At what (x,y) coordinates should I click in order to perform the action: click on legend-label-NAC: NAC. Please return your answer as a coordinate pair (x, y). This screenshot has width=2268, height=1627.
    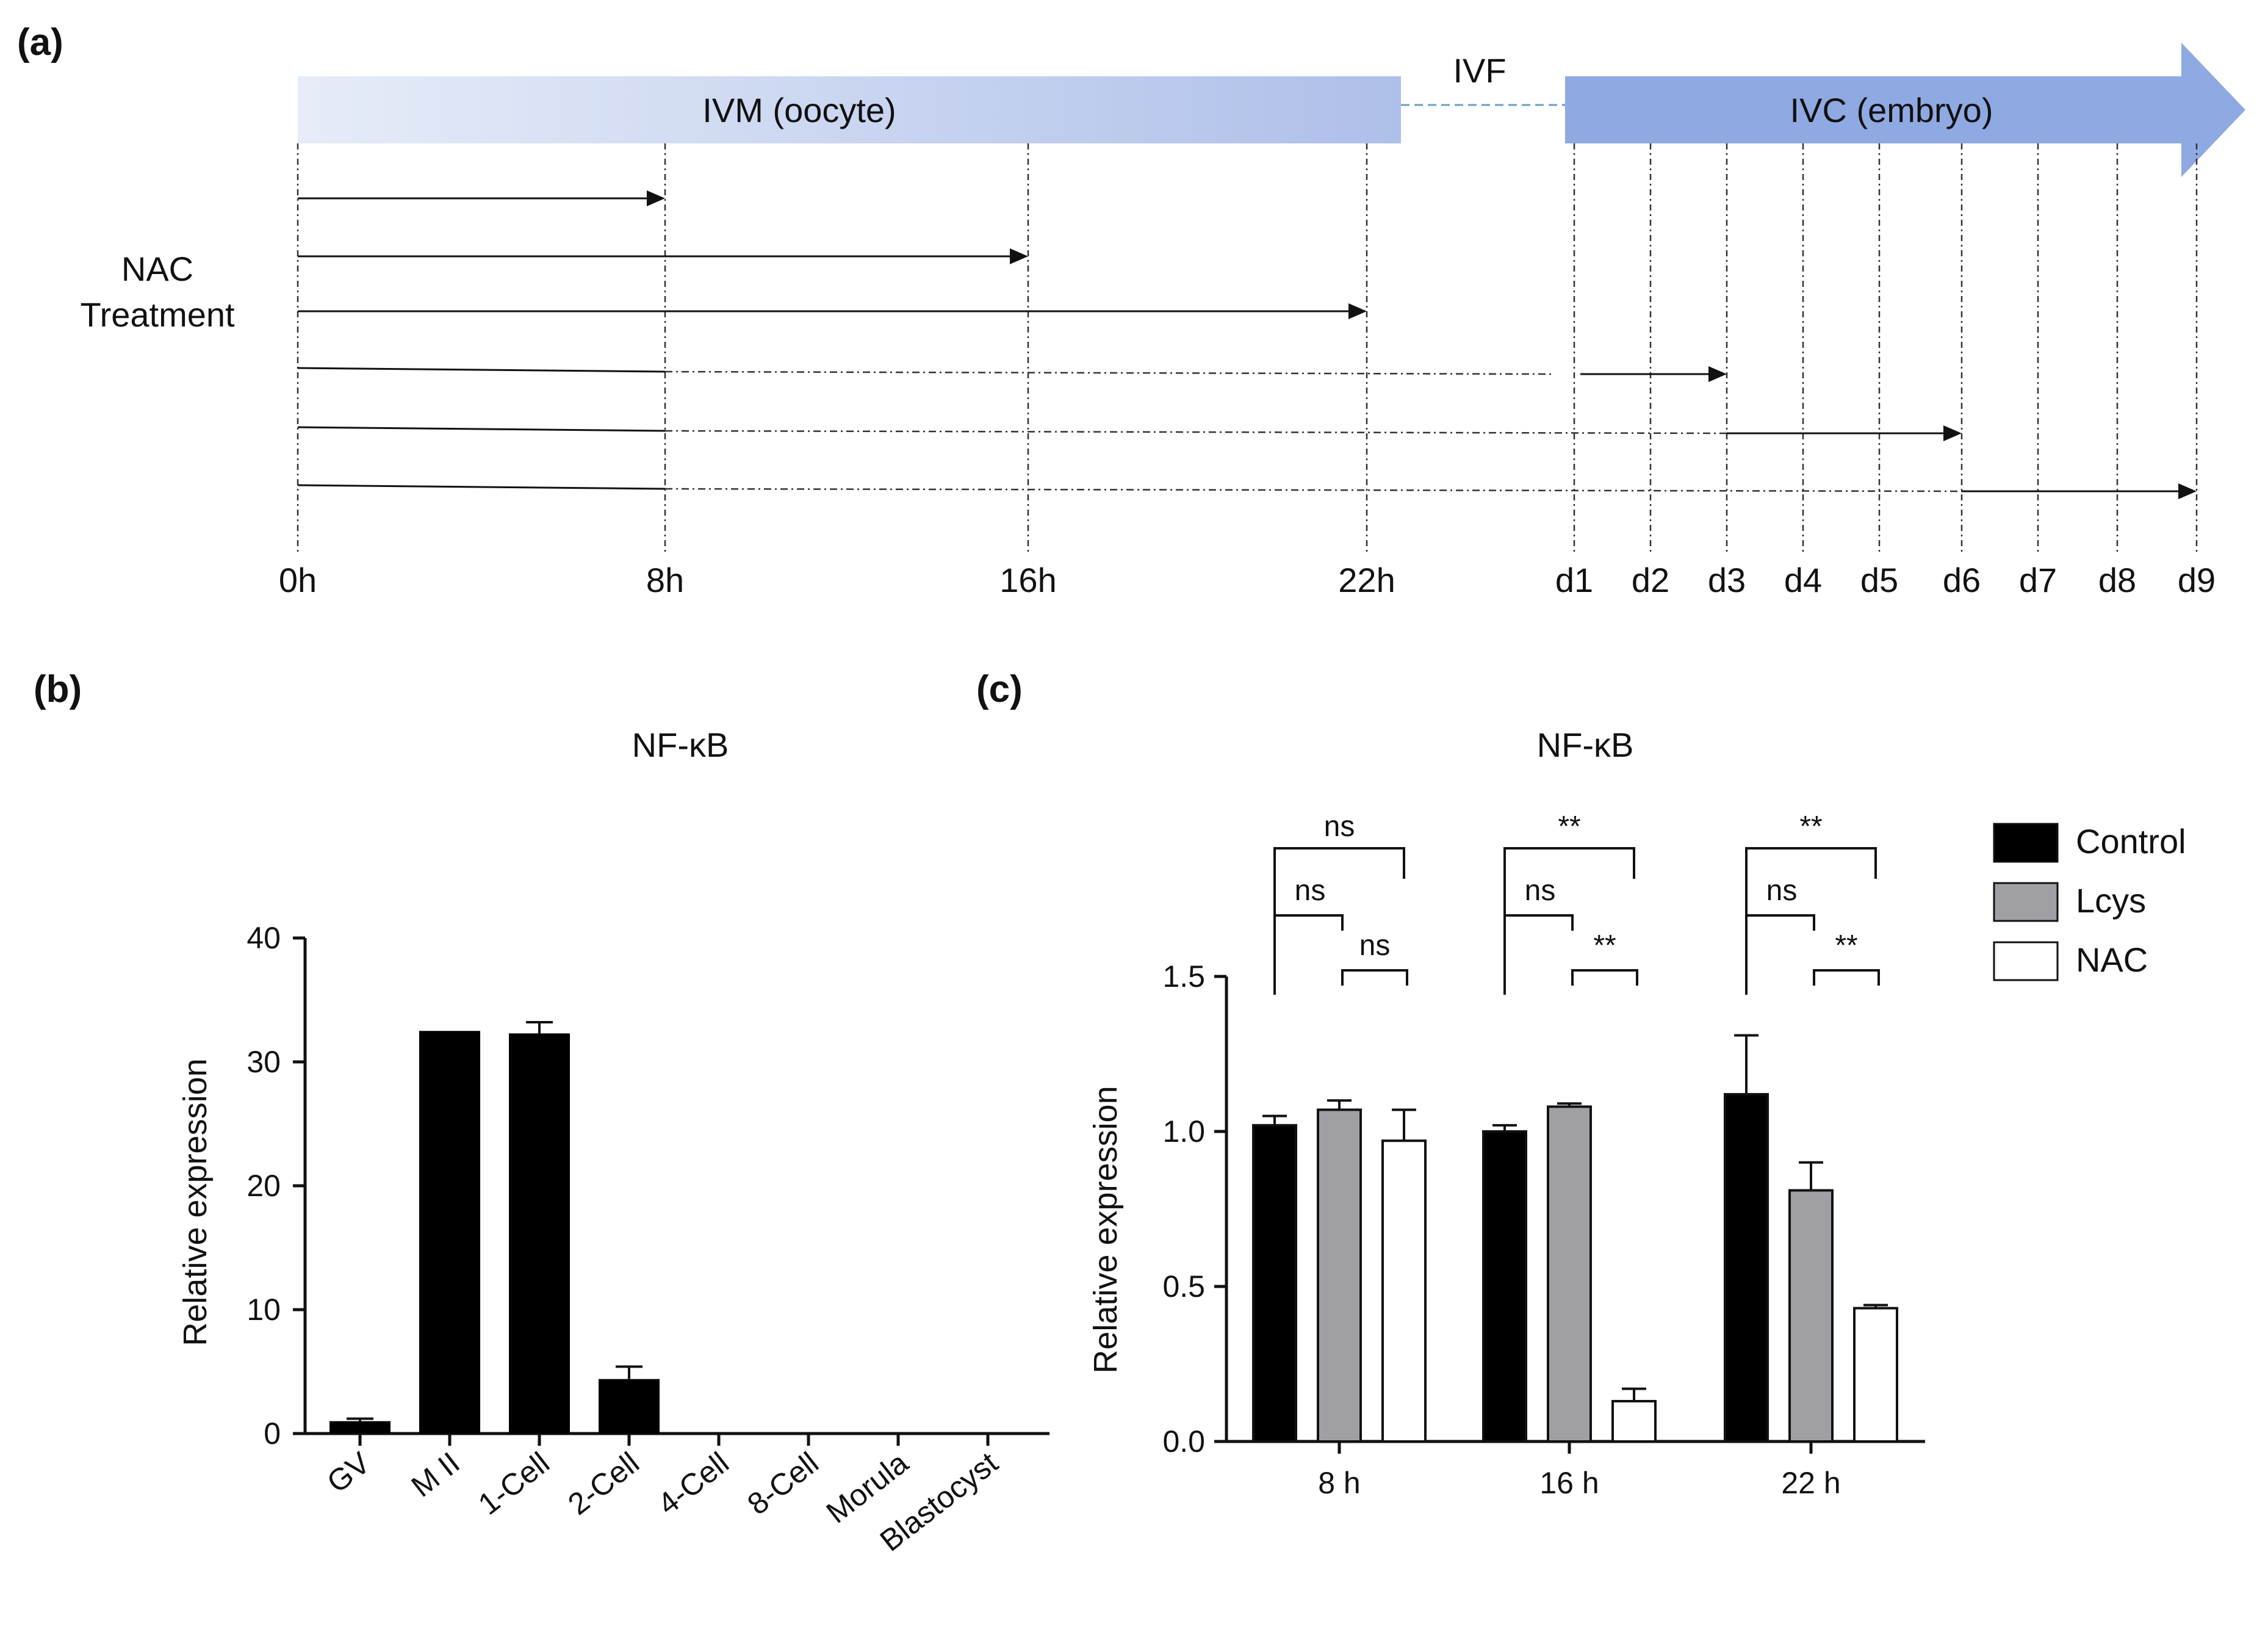
    Looking at the image, I should click on (2112, 959).